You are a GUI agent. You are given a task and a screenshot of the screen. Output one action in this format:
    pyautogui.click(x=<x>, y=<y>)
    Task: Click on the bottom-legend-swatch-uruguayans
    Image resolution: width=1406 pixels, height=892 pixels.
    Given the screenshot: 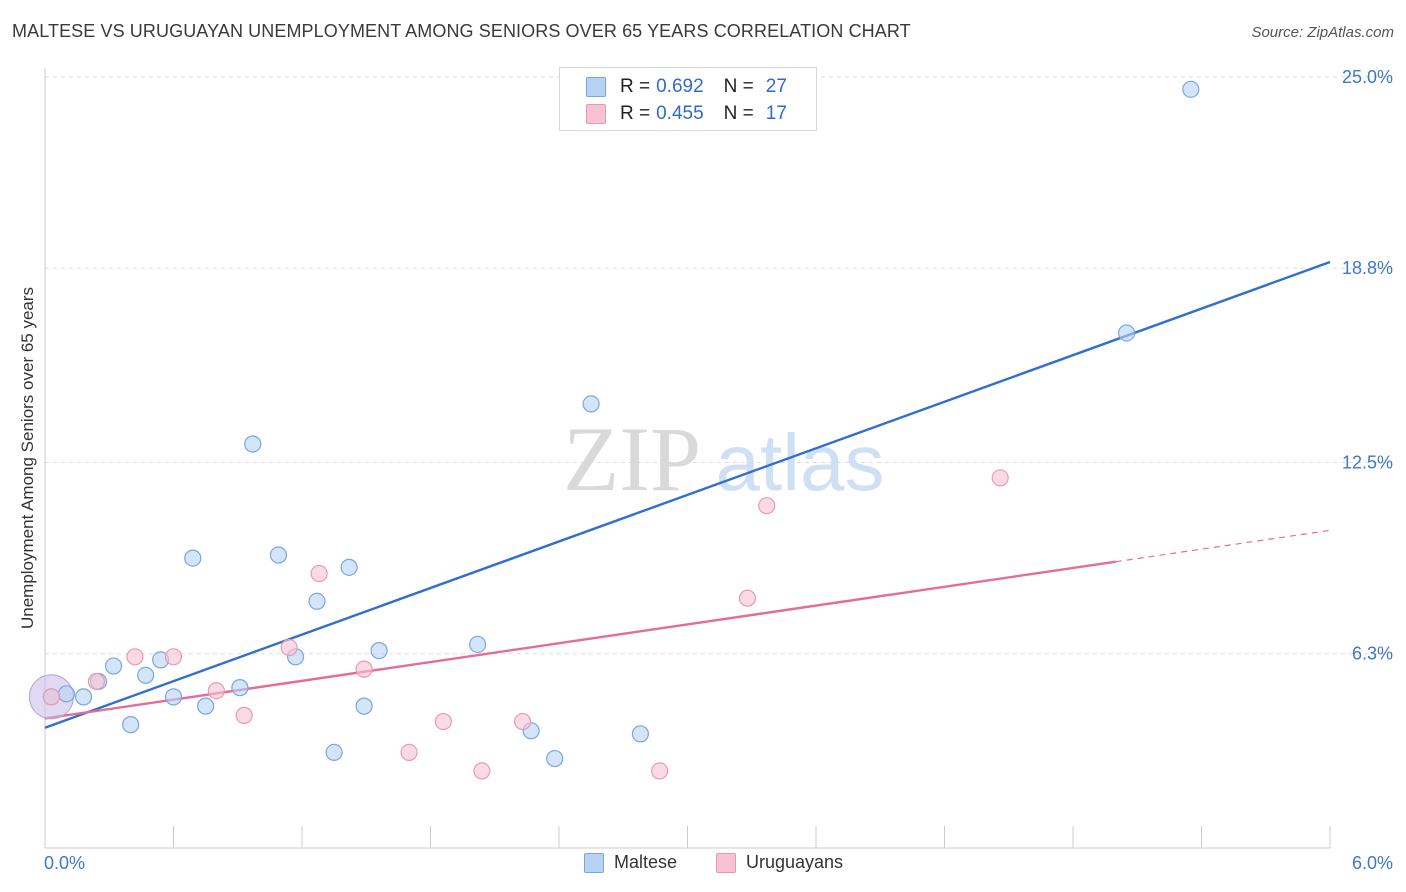 What is the action you would take?
    pyautogui.click(x=726, y=862)
    